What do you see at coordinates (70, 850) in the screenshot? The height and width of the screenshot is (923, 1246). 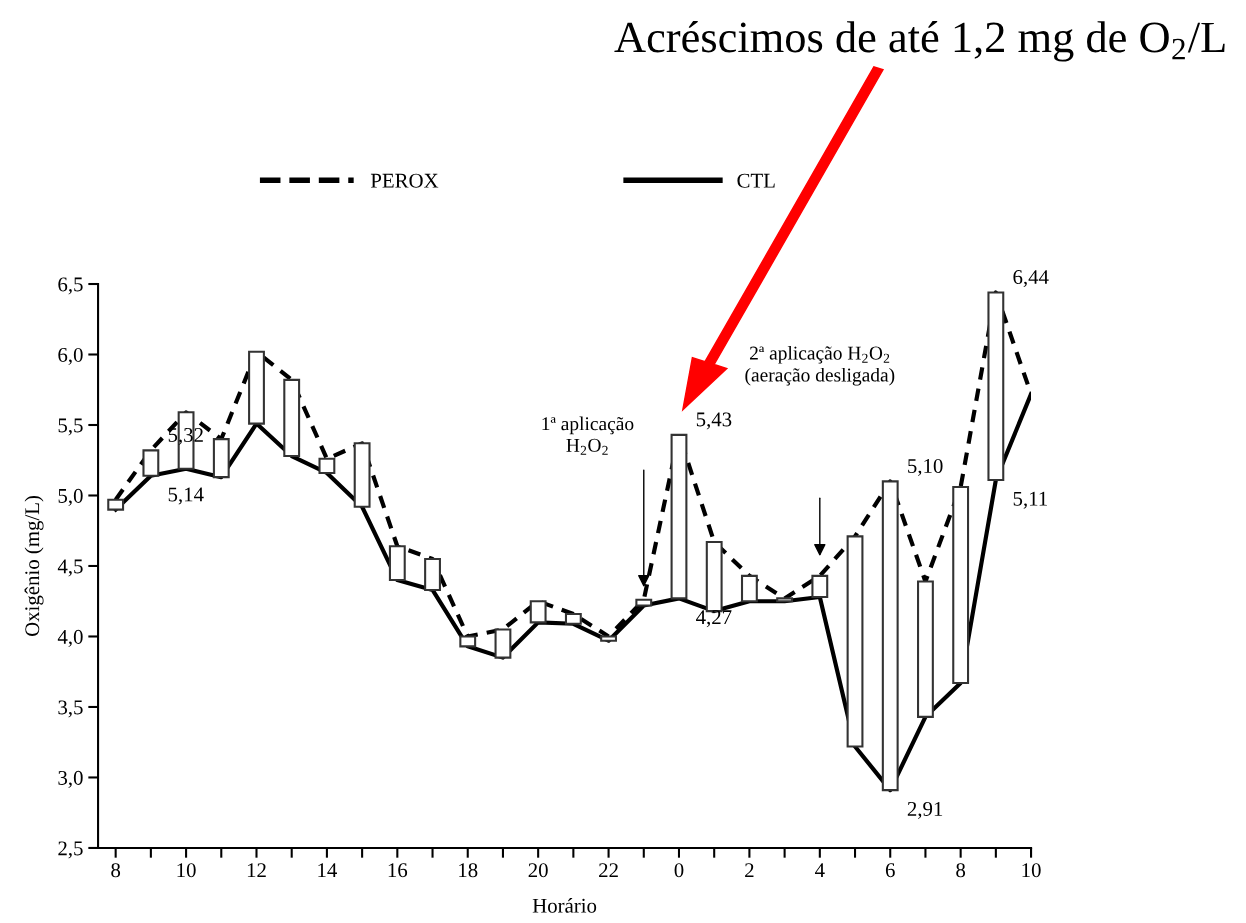 I see `y-tick-label: 2,5` at bounding box center [70, 850].